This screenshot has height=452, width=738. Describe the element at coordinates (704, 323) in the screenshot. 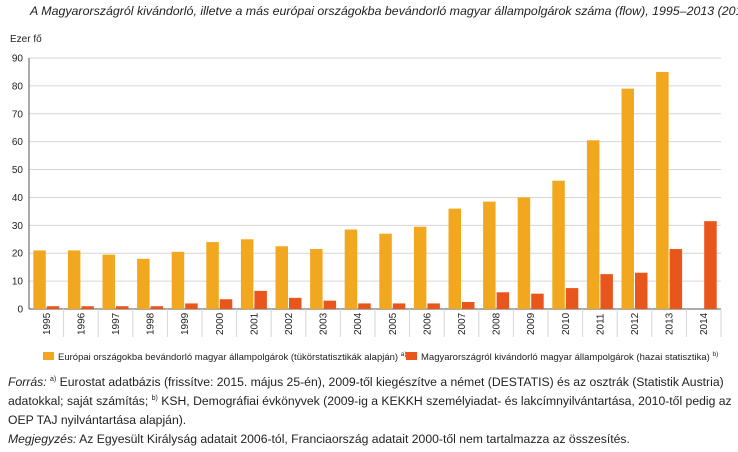

I see `x-tick-label: 2014` at that location.